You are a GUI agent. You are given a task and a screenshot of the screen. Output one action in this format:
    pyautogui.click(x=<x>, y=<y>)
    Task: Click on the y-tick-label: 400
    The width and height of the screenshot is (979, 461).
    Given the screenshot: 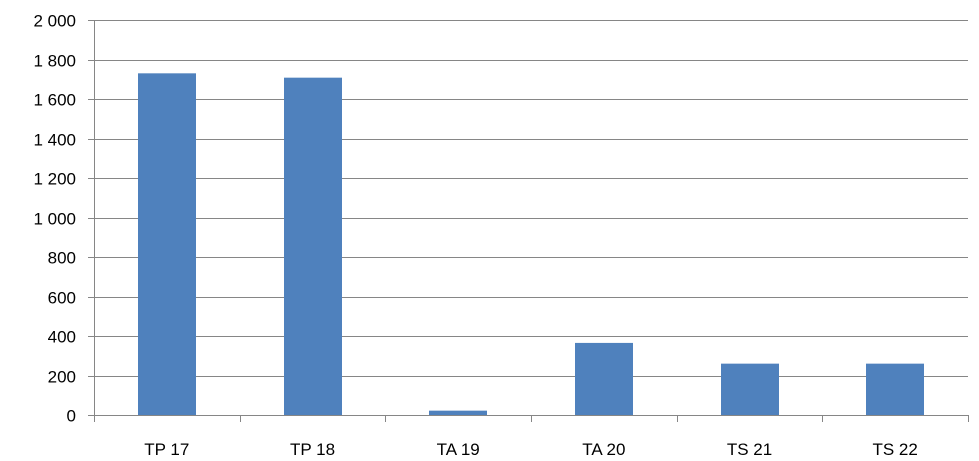 What is the action you would take?
    pyautogui.click(x=62, y=337)
    